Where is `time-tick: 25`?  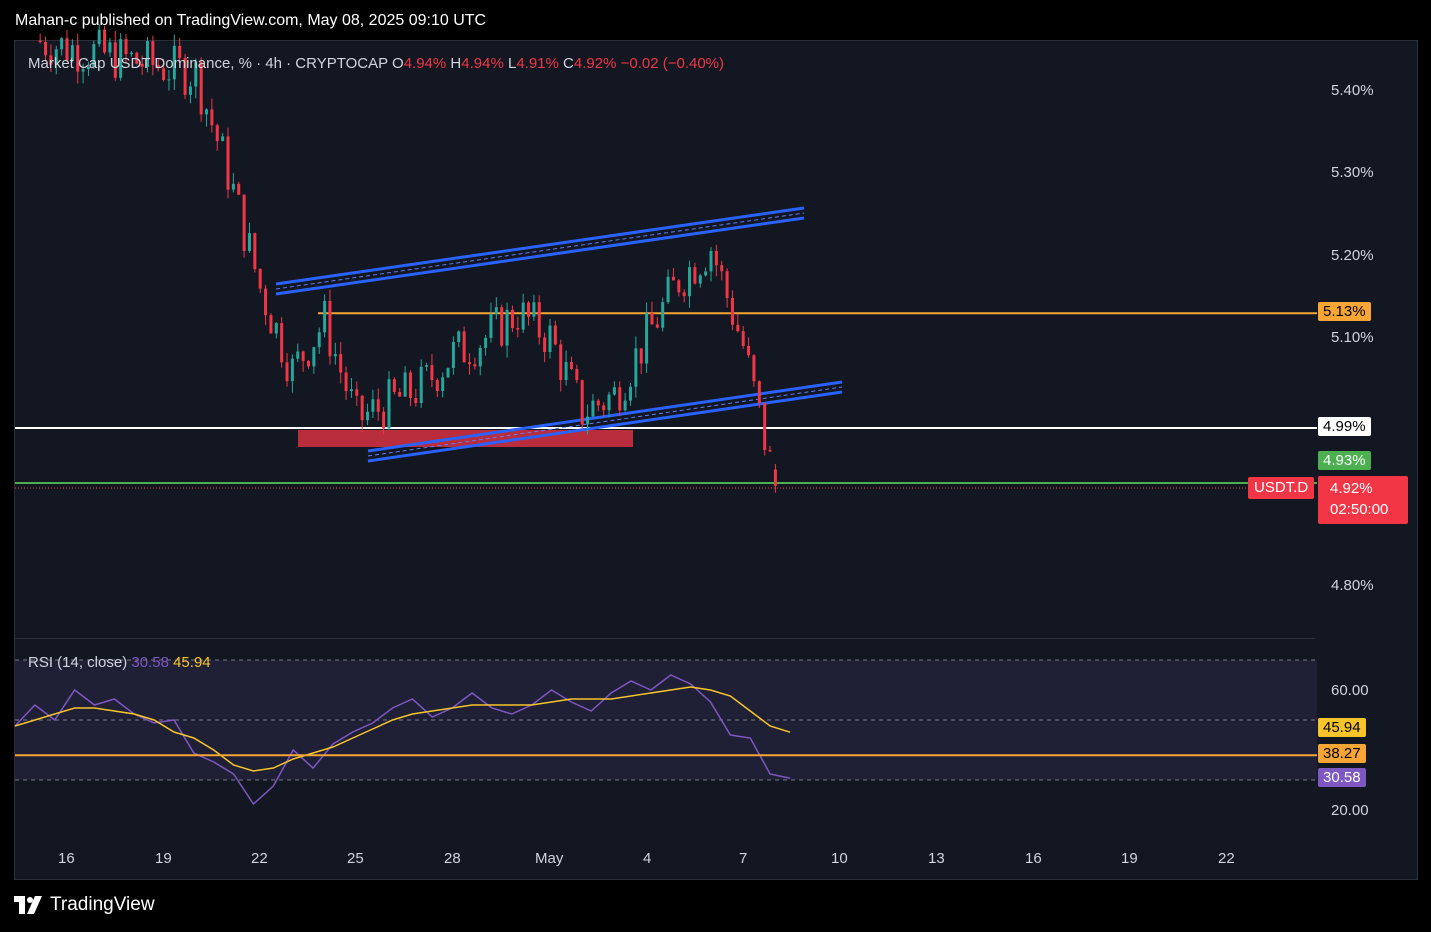
time-tick: 25 is located at coordinates (355, 858).